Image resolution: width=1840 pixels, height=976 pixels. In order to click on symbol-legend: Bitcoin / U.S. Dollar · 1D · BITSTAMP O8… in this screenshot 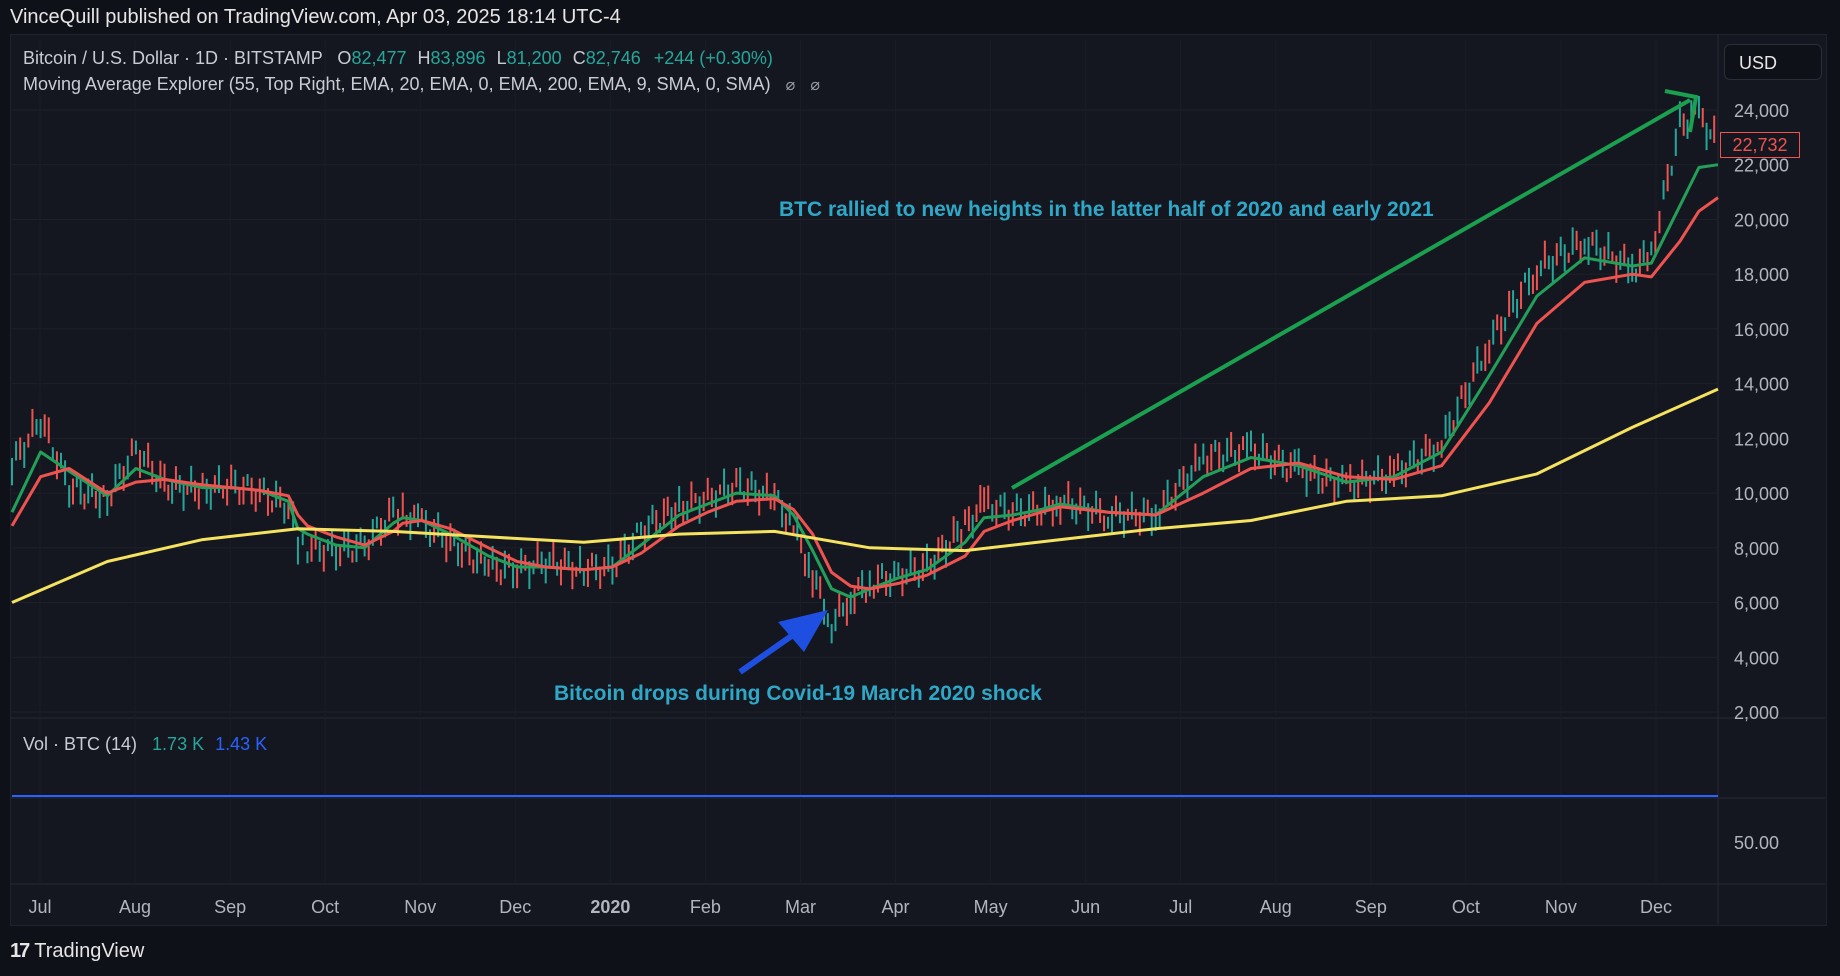, I will do `click(398, 58)`.